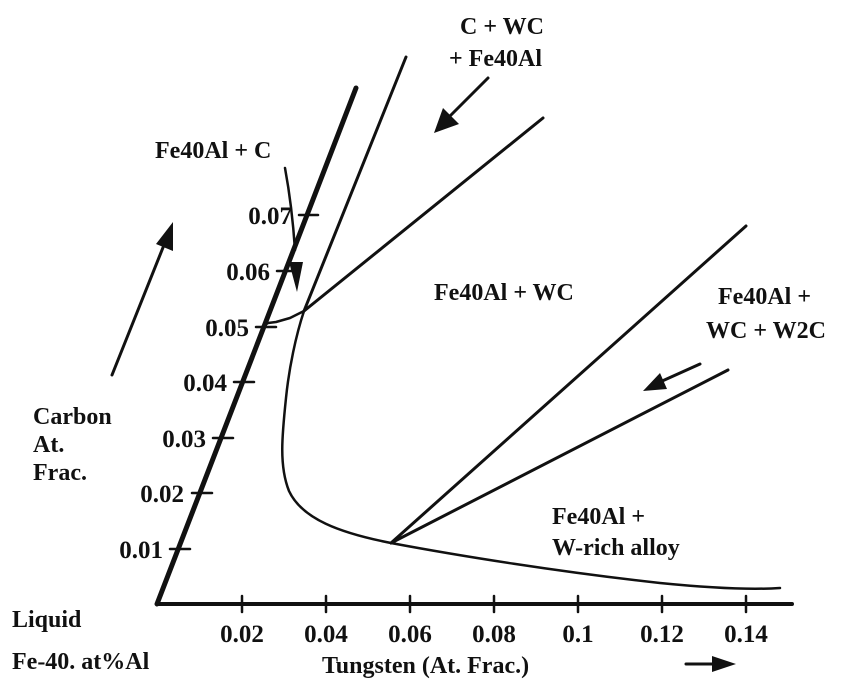  I want to click on region-label-fe40al-c: Fe40Al + C, so click(213, 151).